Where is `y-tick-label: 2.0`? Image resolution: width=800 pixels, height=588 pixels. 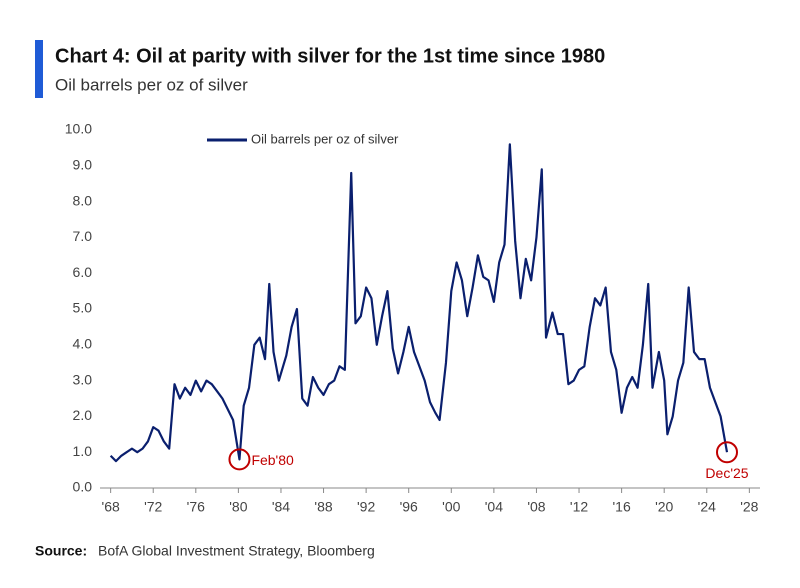
y-tick-label: 2.0 is located at coordinates (83, 415).